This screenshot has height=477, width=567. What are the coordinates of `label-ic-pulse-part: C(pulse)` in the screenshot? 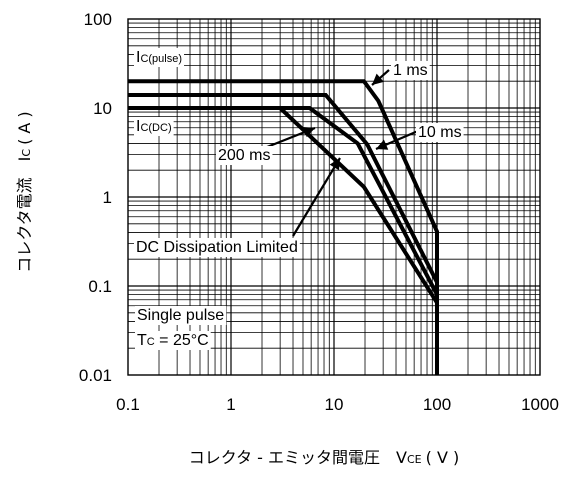 It's located at (161, 59).